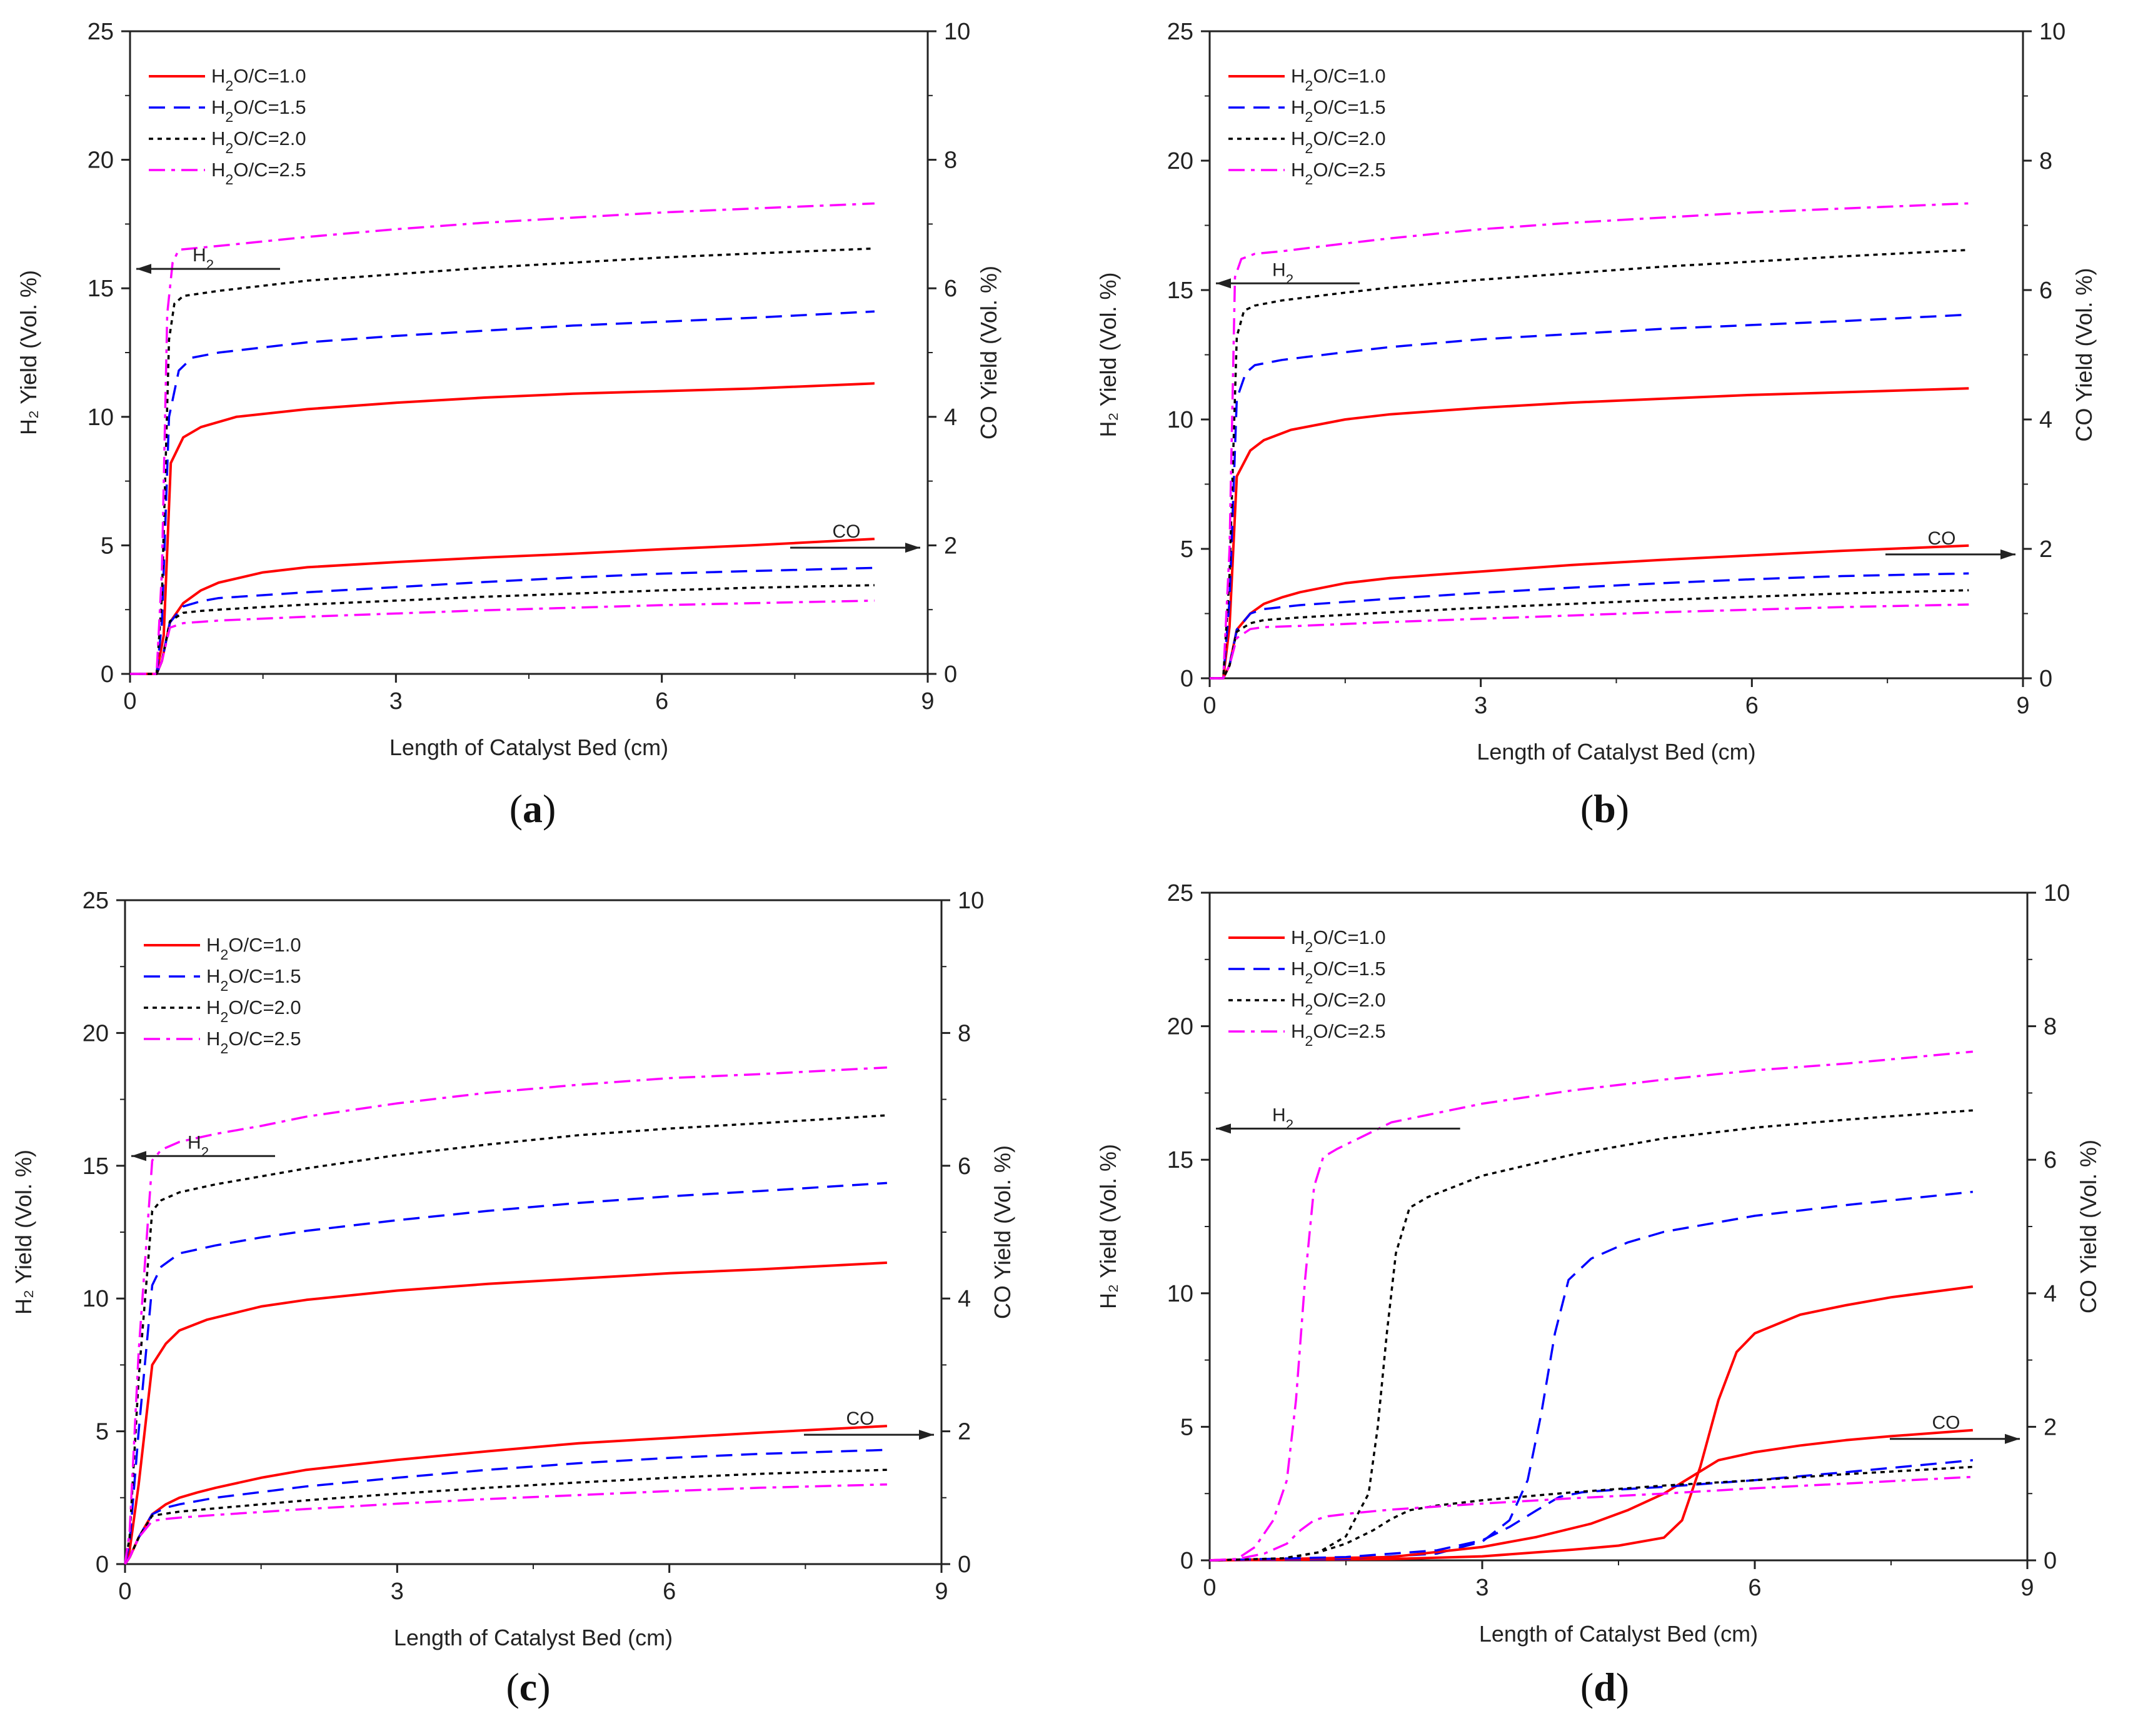 The width and height of the screenshot is (2133, 1736). I want to click on panel-label-letter: a, so click(533, 808).